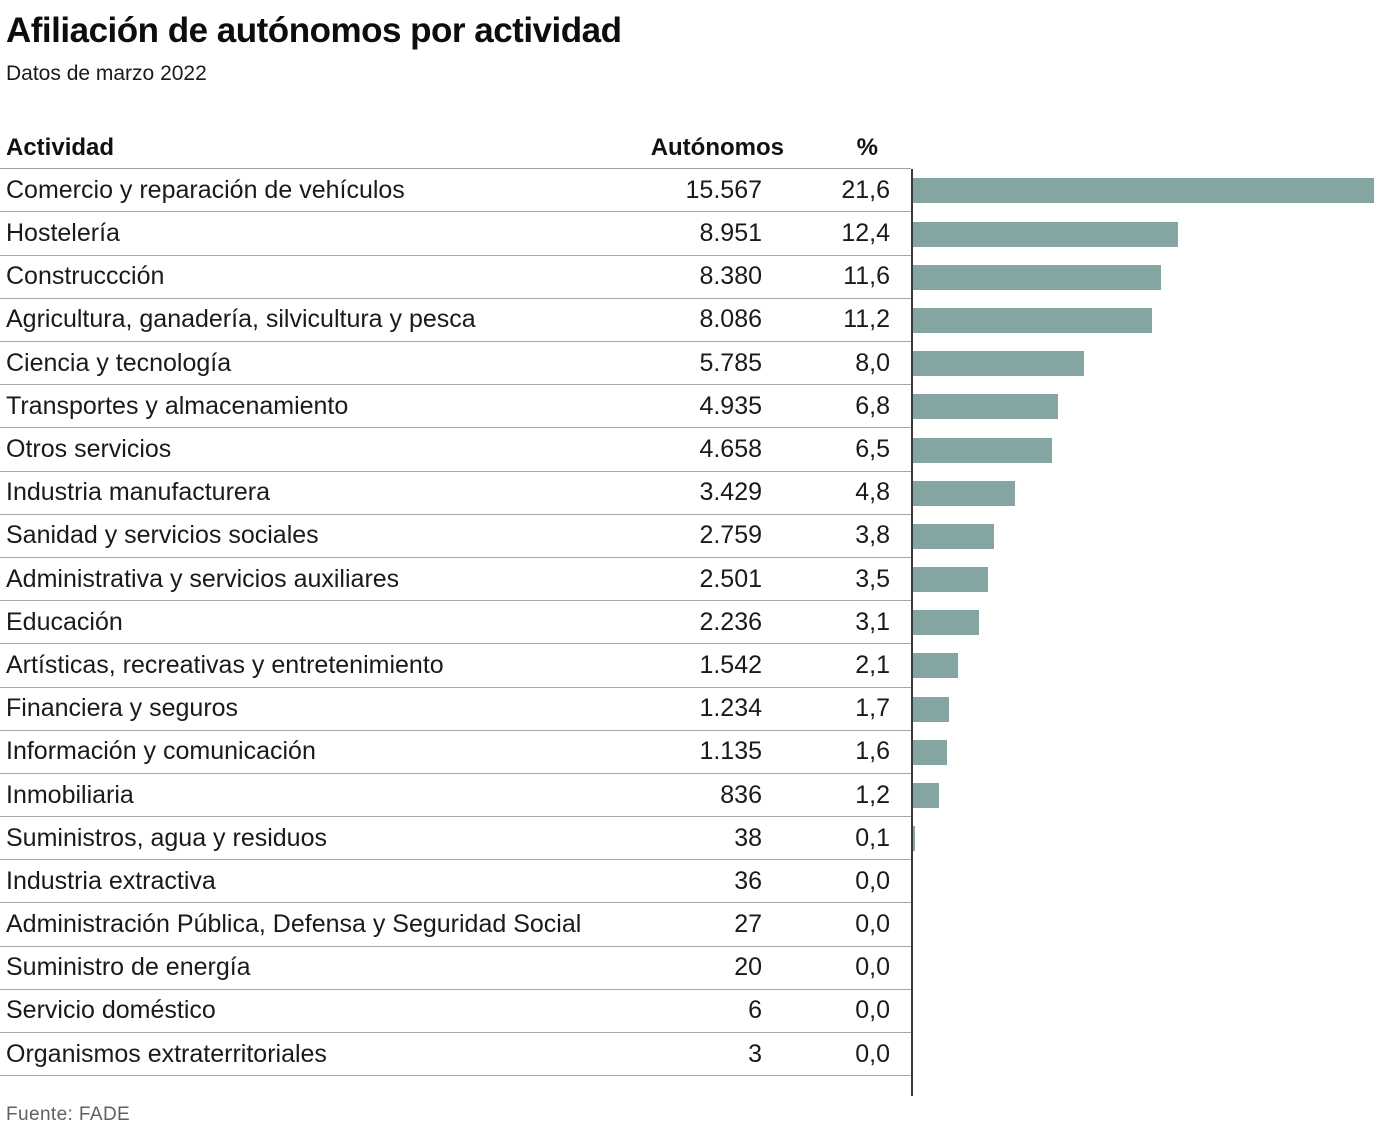 The width and height of the screenshot is (1374, 1126). I want to click on pct-value: 11,2, so click(836, 321).